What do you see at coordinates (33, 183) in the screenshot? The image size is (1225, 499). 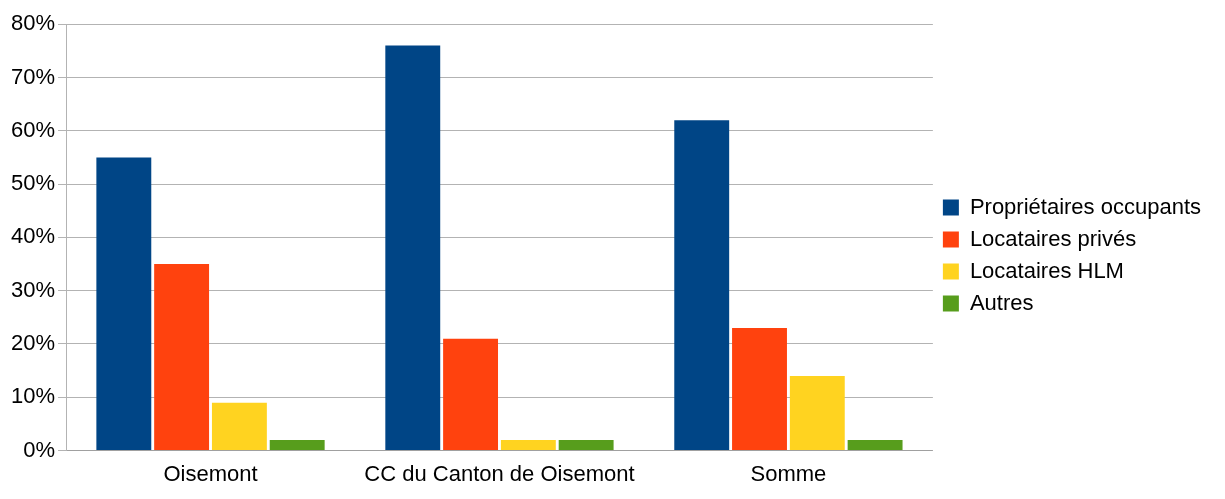 I see `y-tick-label: 50%` at bounding box center [33, 183].